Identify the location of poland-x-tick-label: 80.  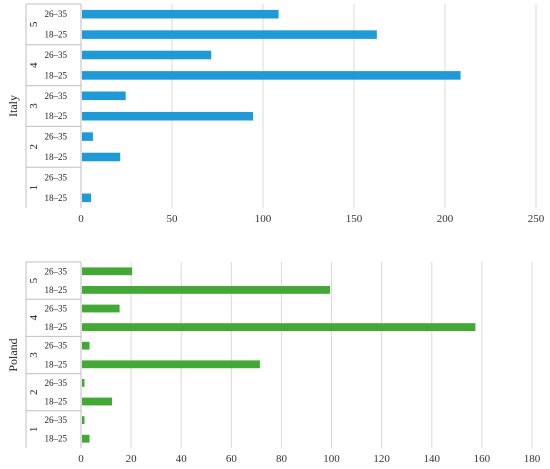
(282, 459).